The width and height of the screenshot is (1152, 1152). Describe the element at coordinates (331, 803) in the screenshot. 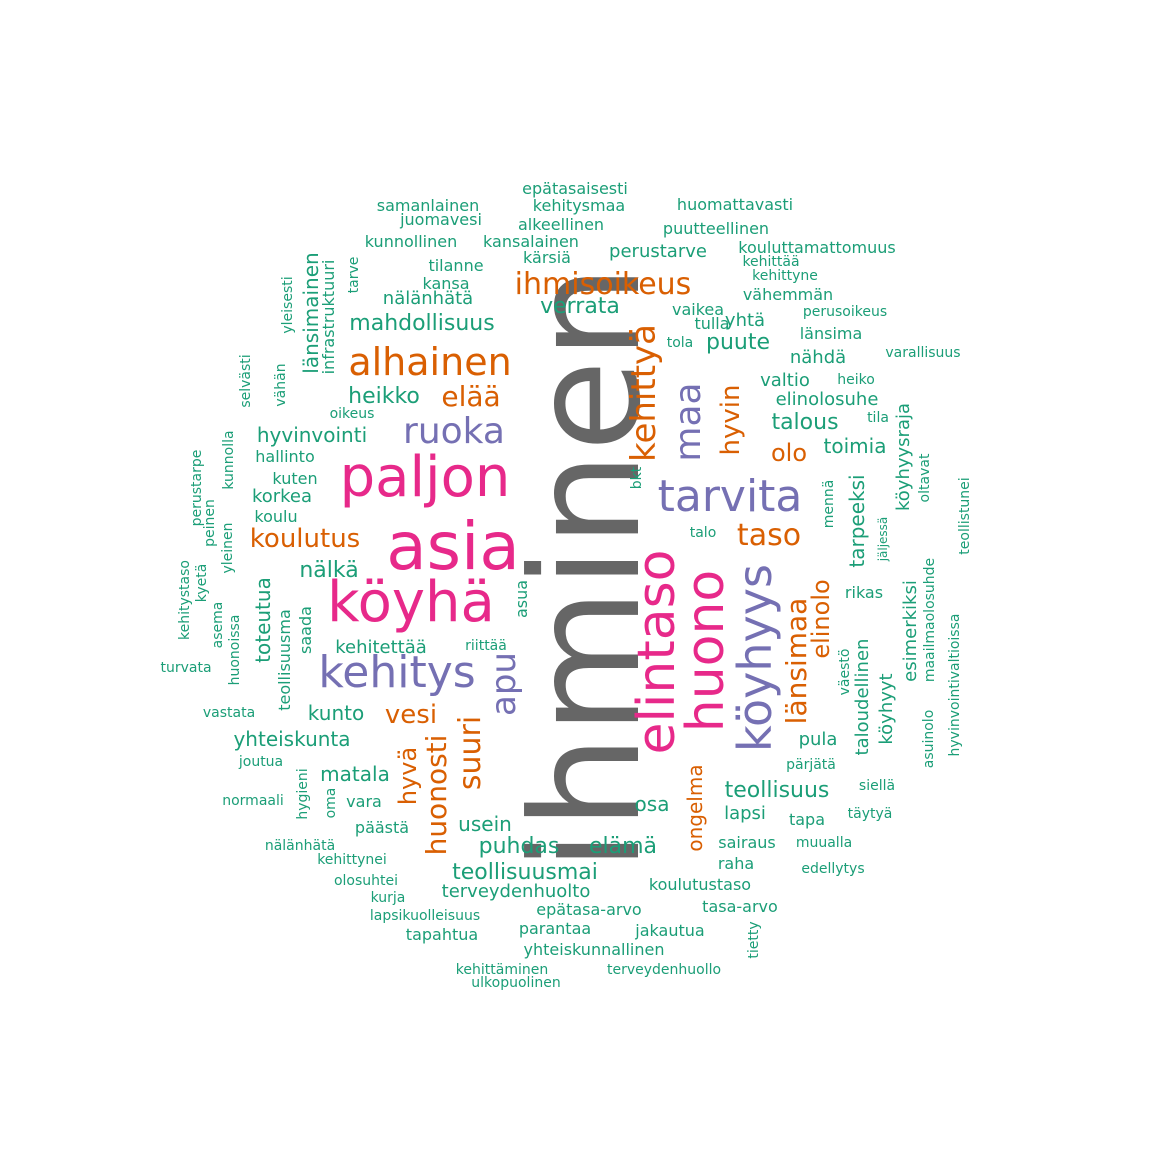

I see `cloud-word: oma` at that location.